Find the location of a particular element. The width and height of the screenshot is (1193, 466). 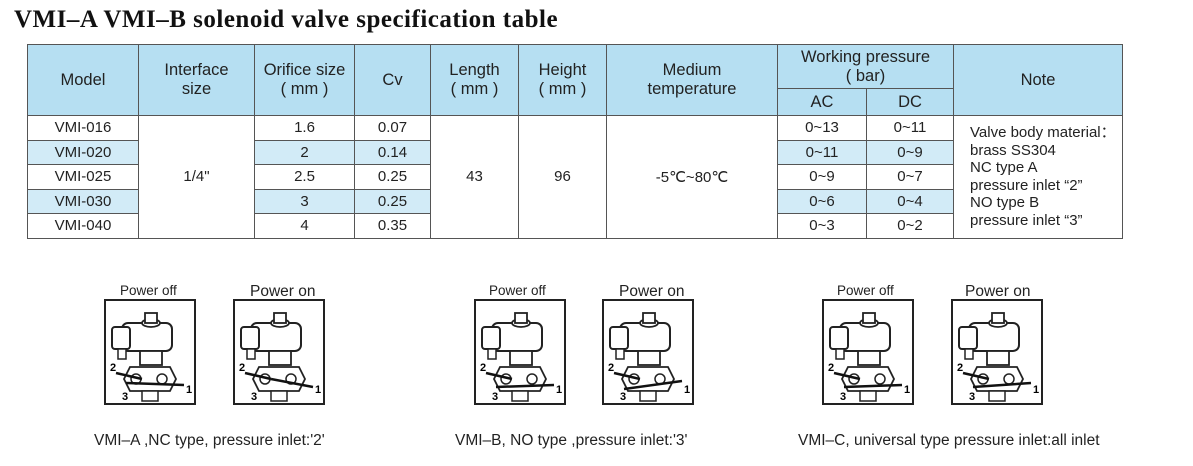

note-line: brass SS304 is located at coordinates (1013, 150).